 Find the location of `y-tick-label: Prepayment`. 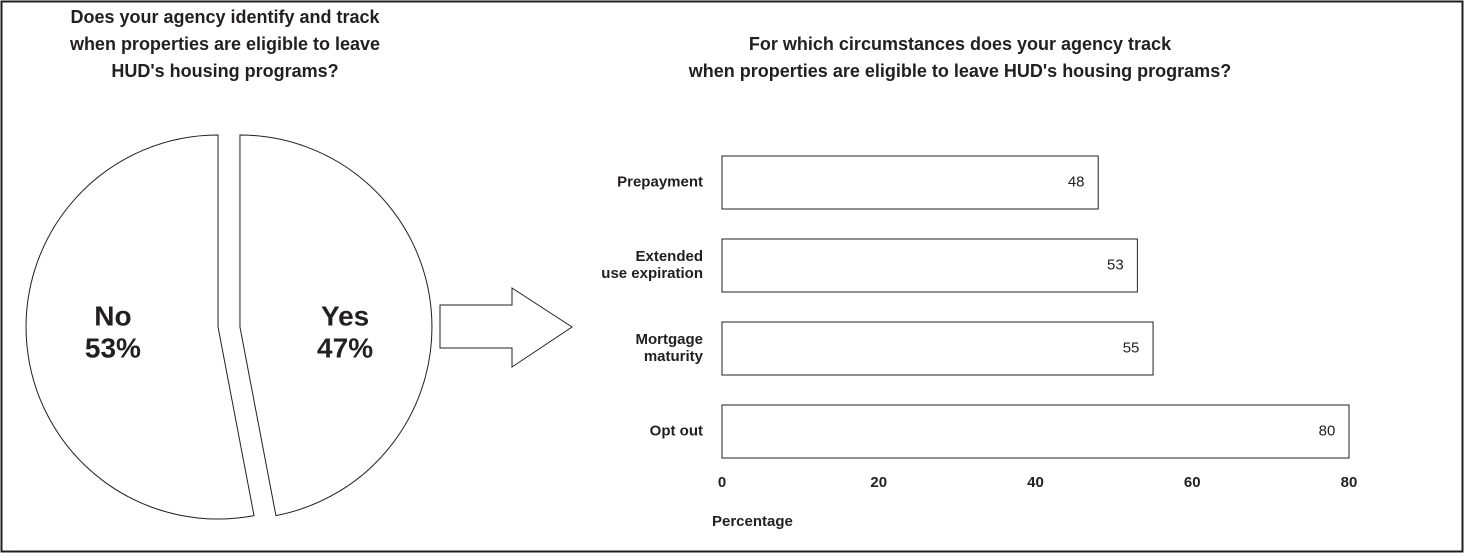

y-tick-label: Prepayment is located at coordinates (660, 181).